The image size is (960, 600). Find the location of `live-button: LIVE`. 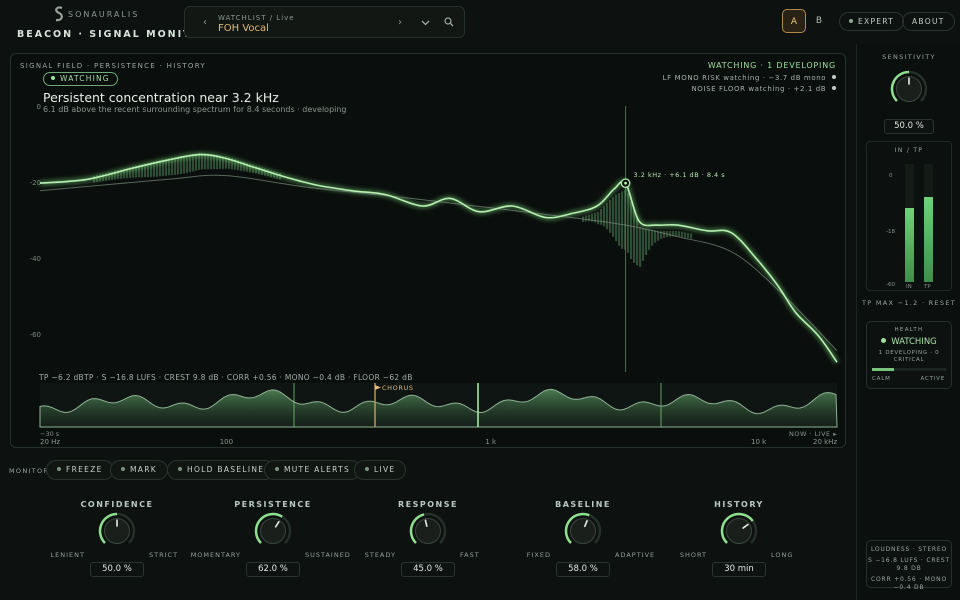

live-button: LIVE is located at coordinates (380, 470).